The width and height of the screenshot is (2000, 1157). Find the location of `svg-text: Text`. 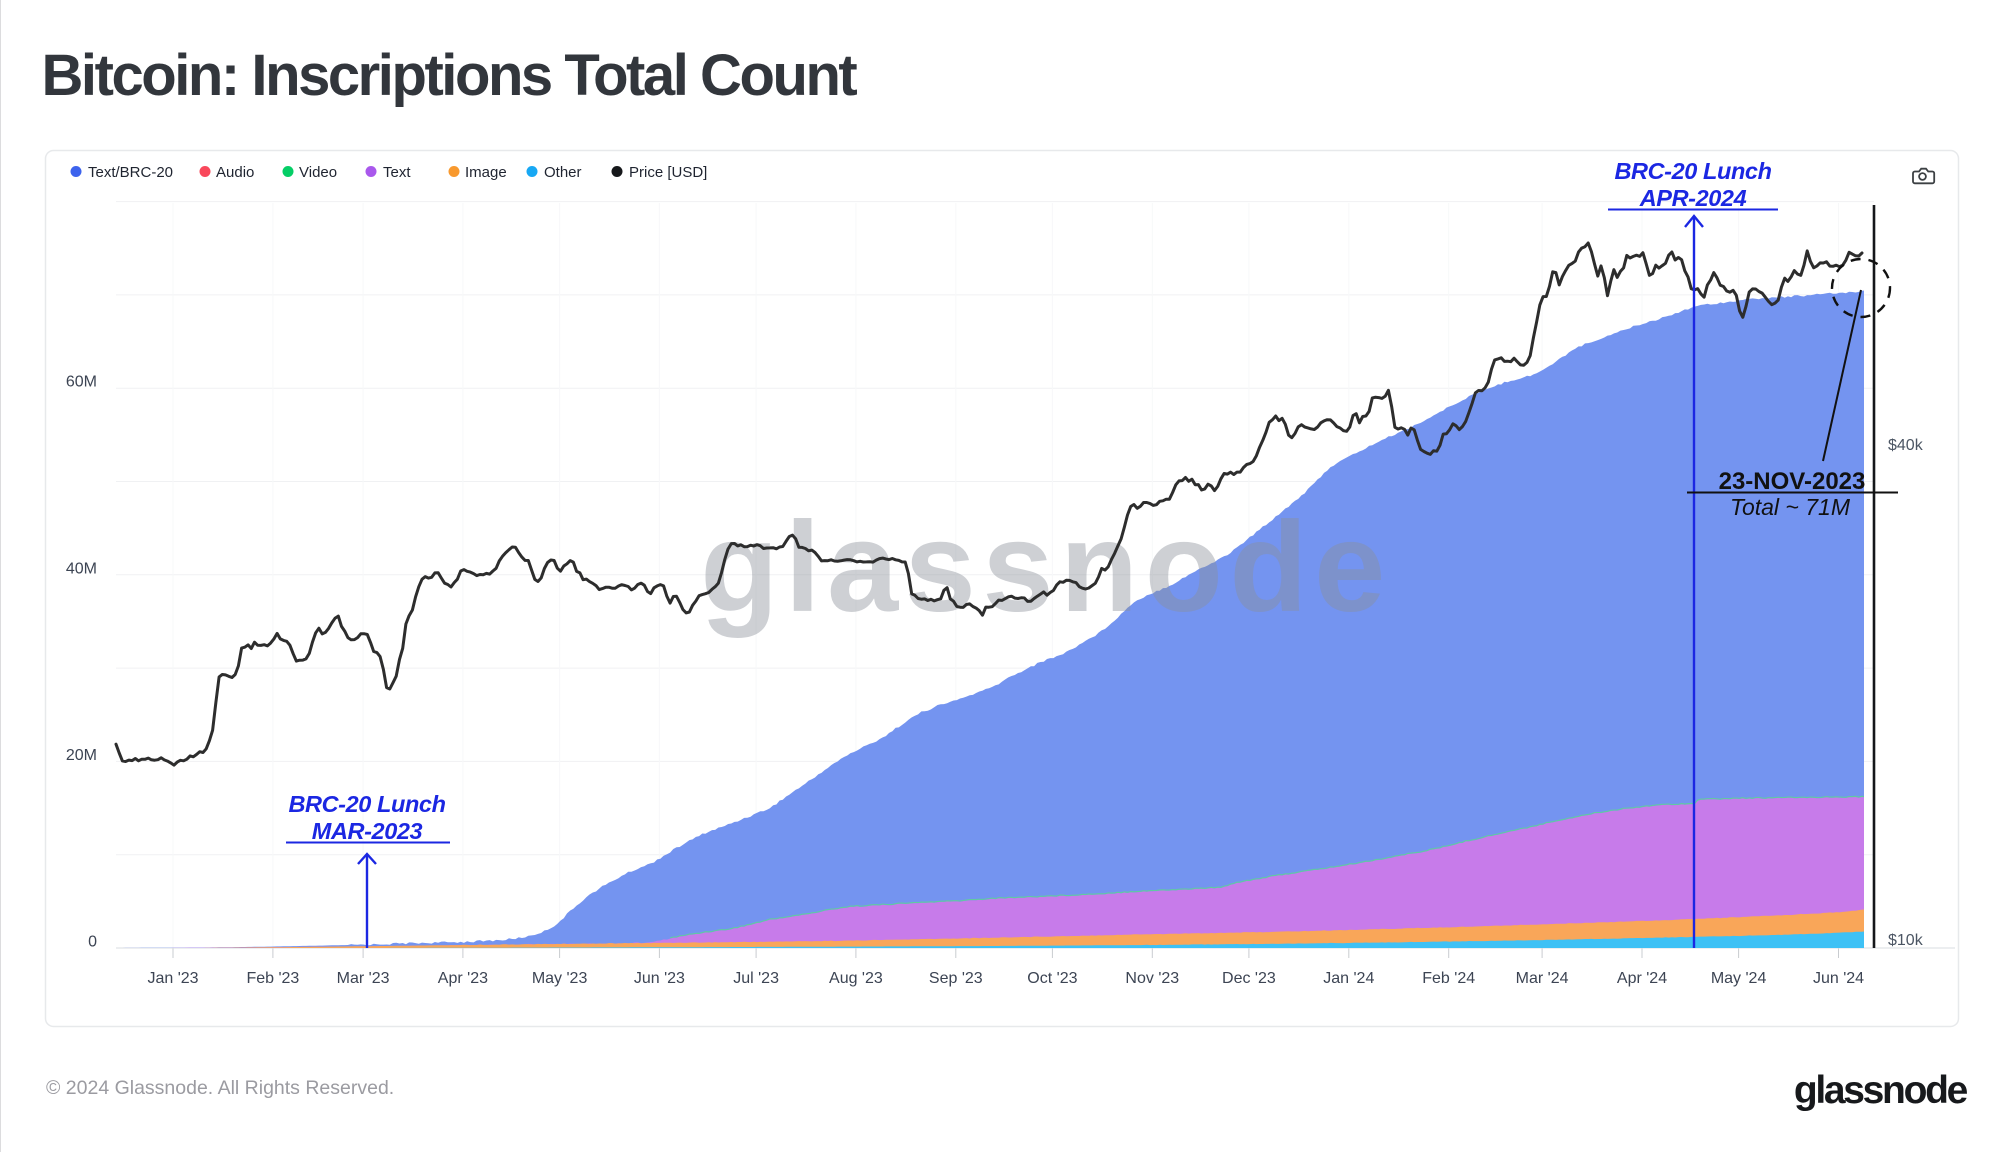

svg-text: Text is located at coordinates (397, 172).